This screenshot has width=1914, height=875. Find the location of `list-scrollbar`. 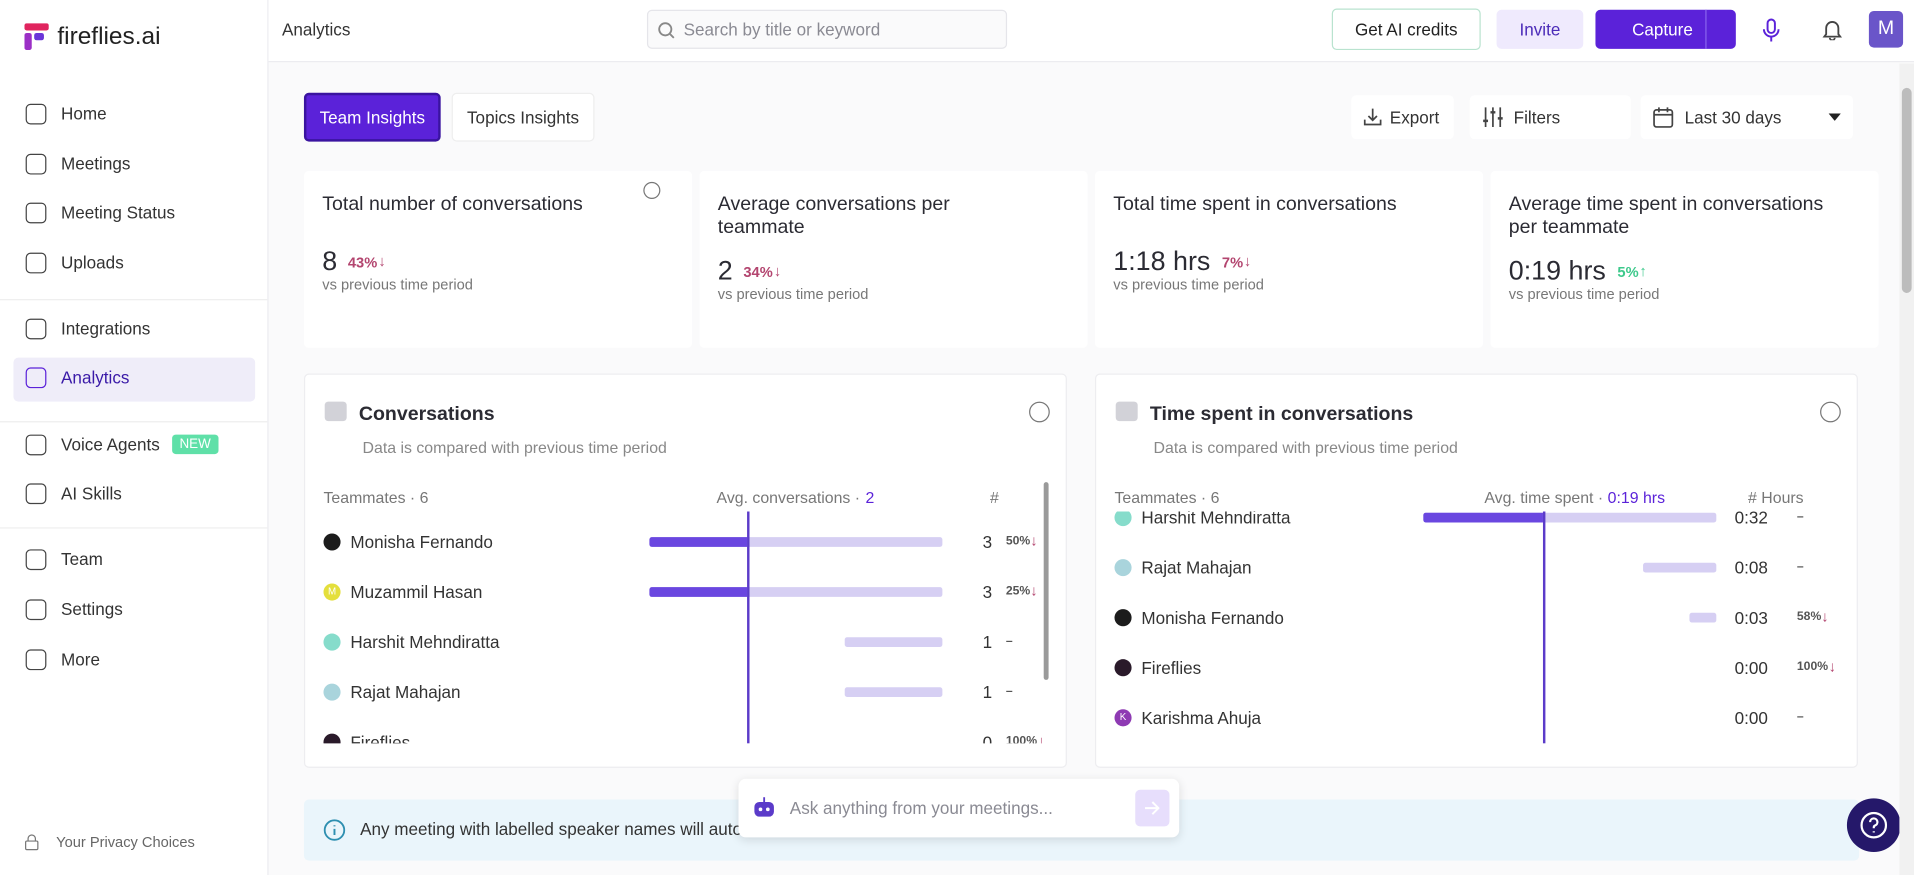

list-scrollbar is located at coordinates (1046, 581).